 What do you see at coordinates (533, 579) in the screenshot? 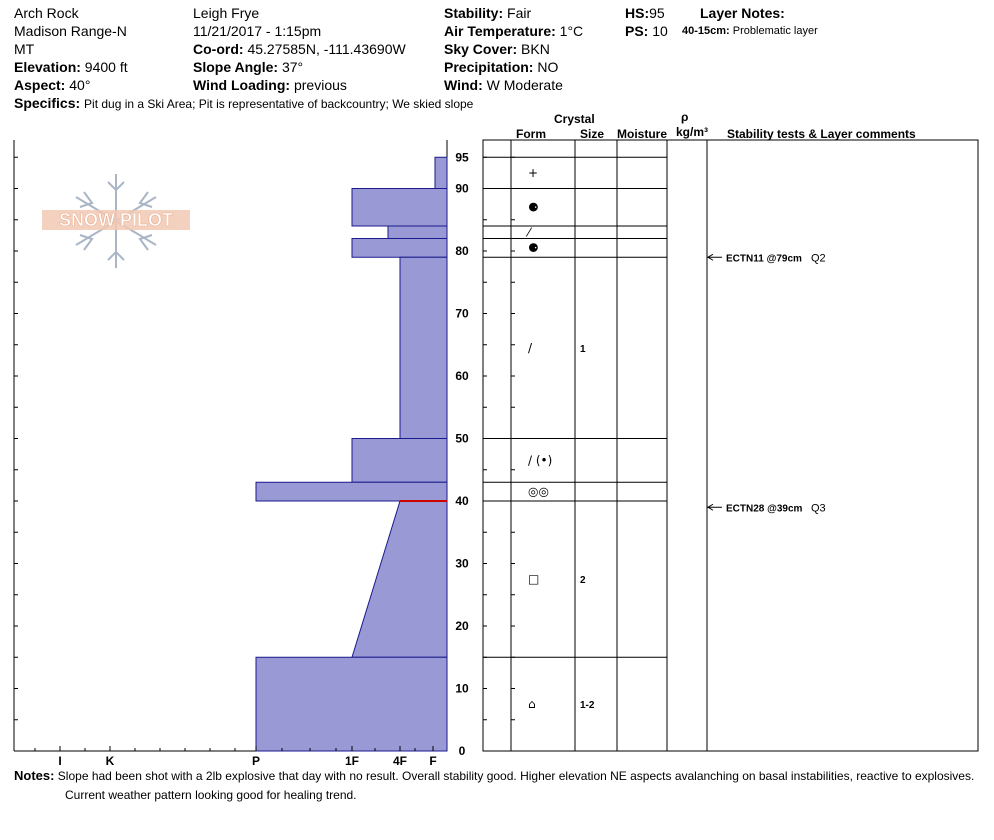
I see `crystal-form-symbol: □` at bounding box center [533, 579].